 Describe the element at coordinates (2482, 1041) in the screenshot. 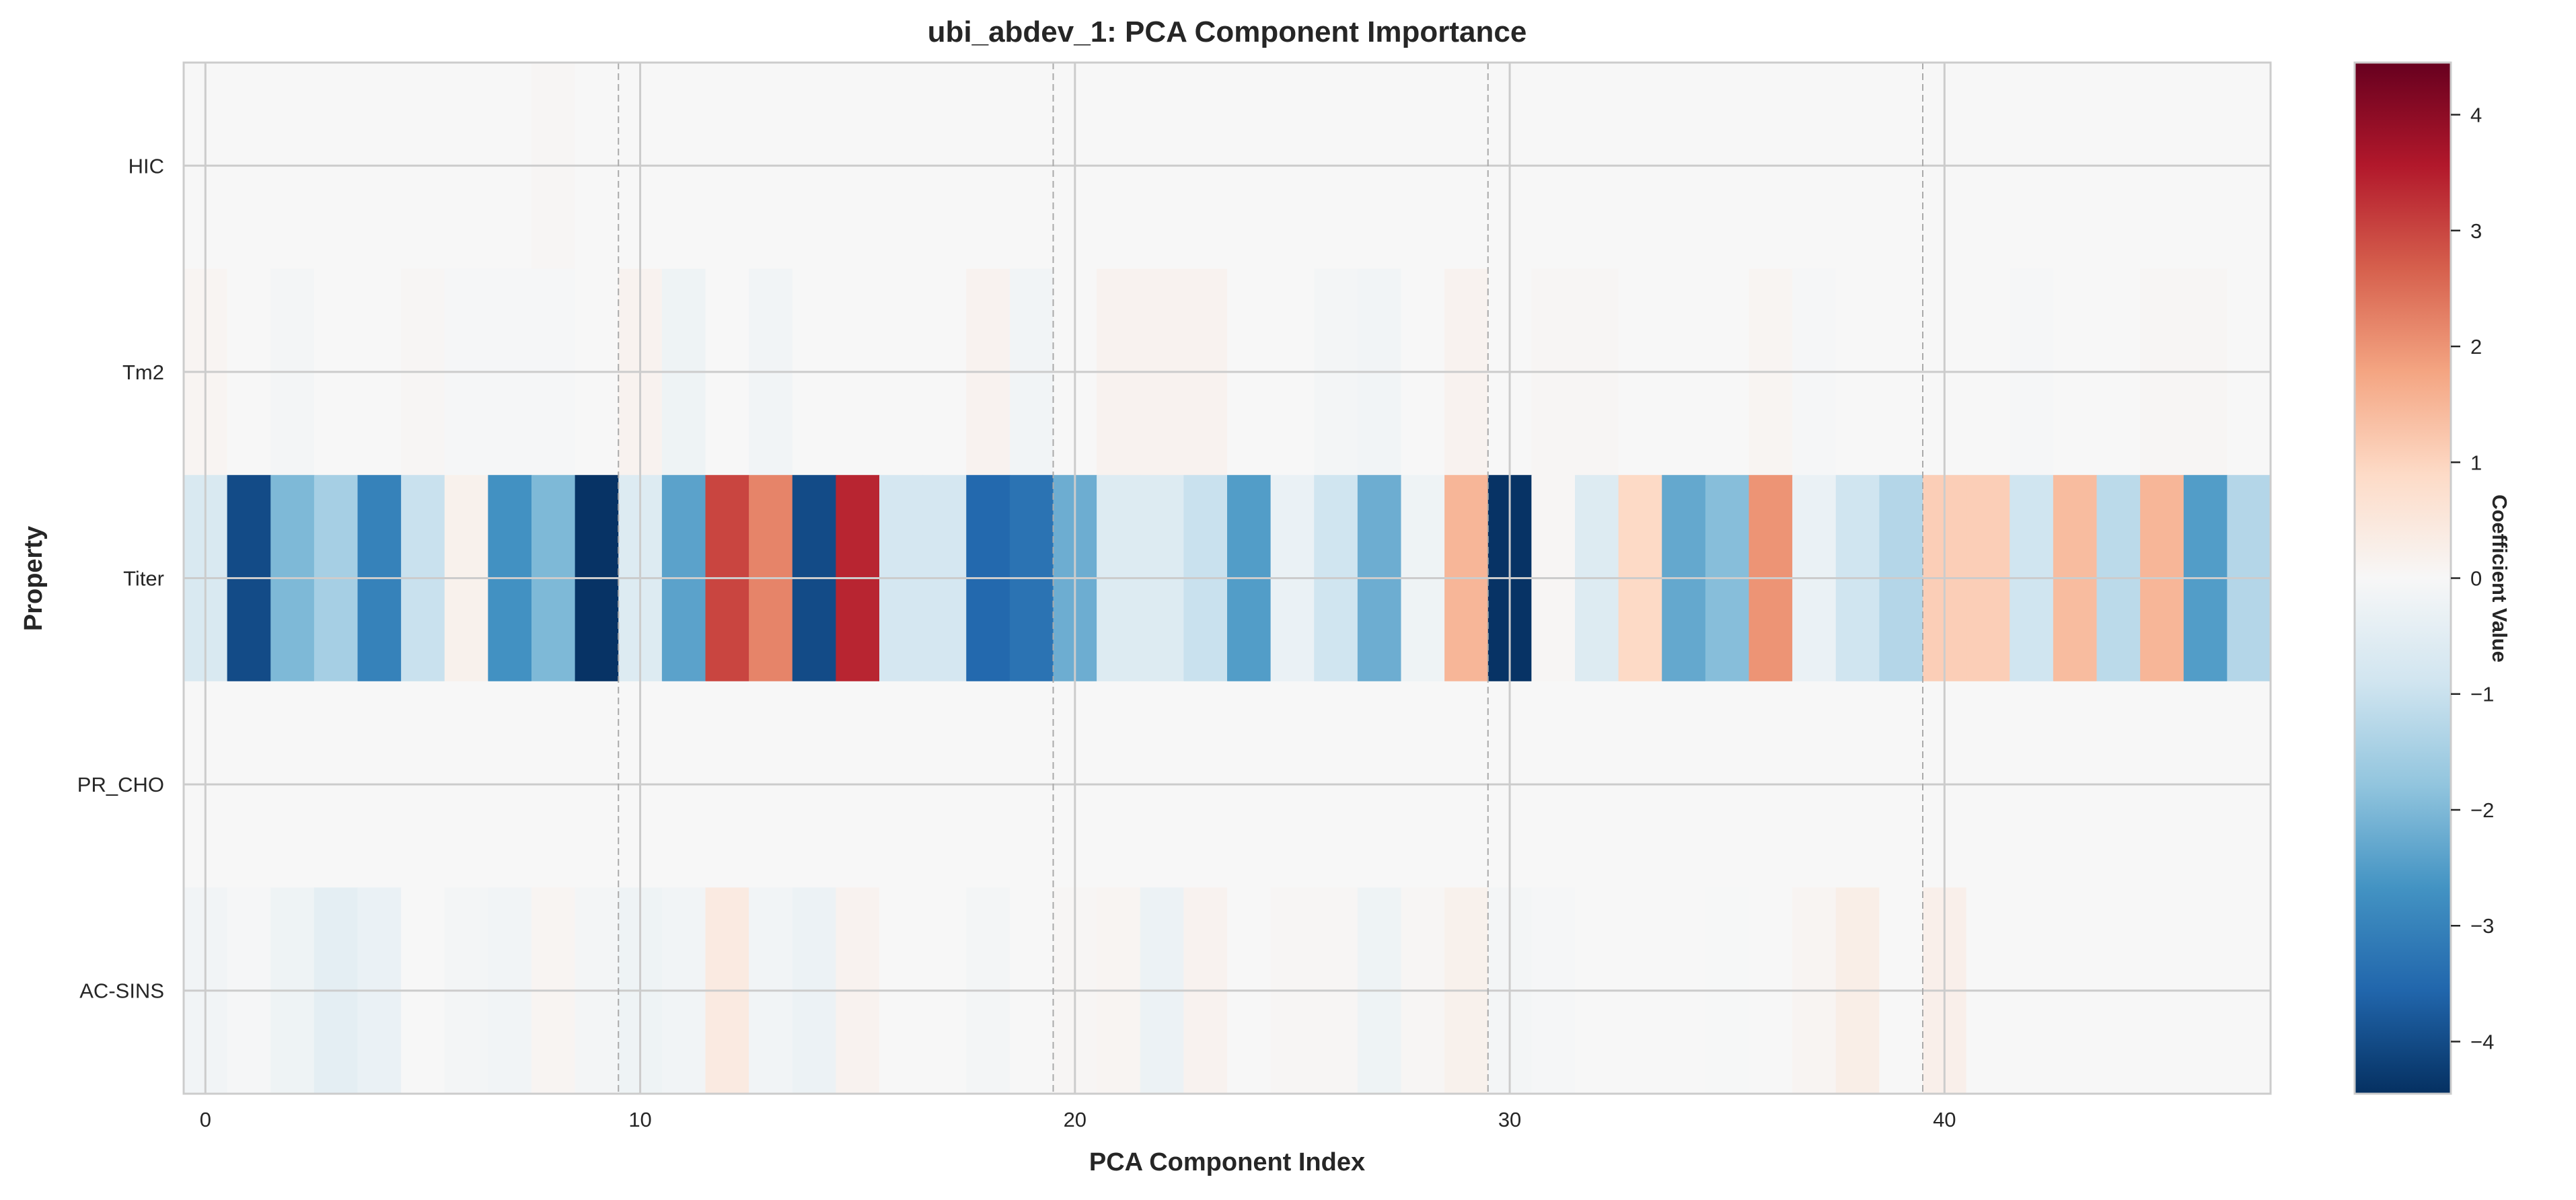

I see `colorbar-tick-label: −4` at that location.